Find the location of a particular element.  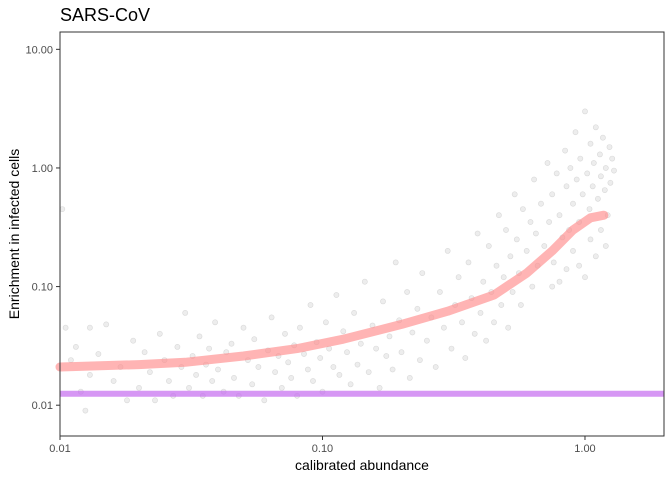

chart-title: SARS-CoV is located at coordinates (105, 15).